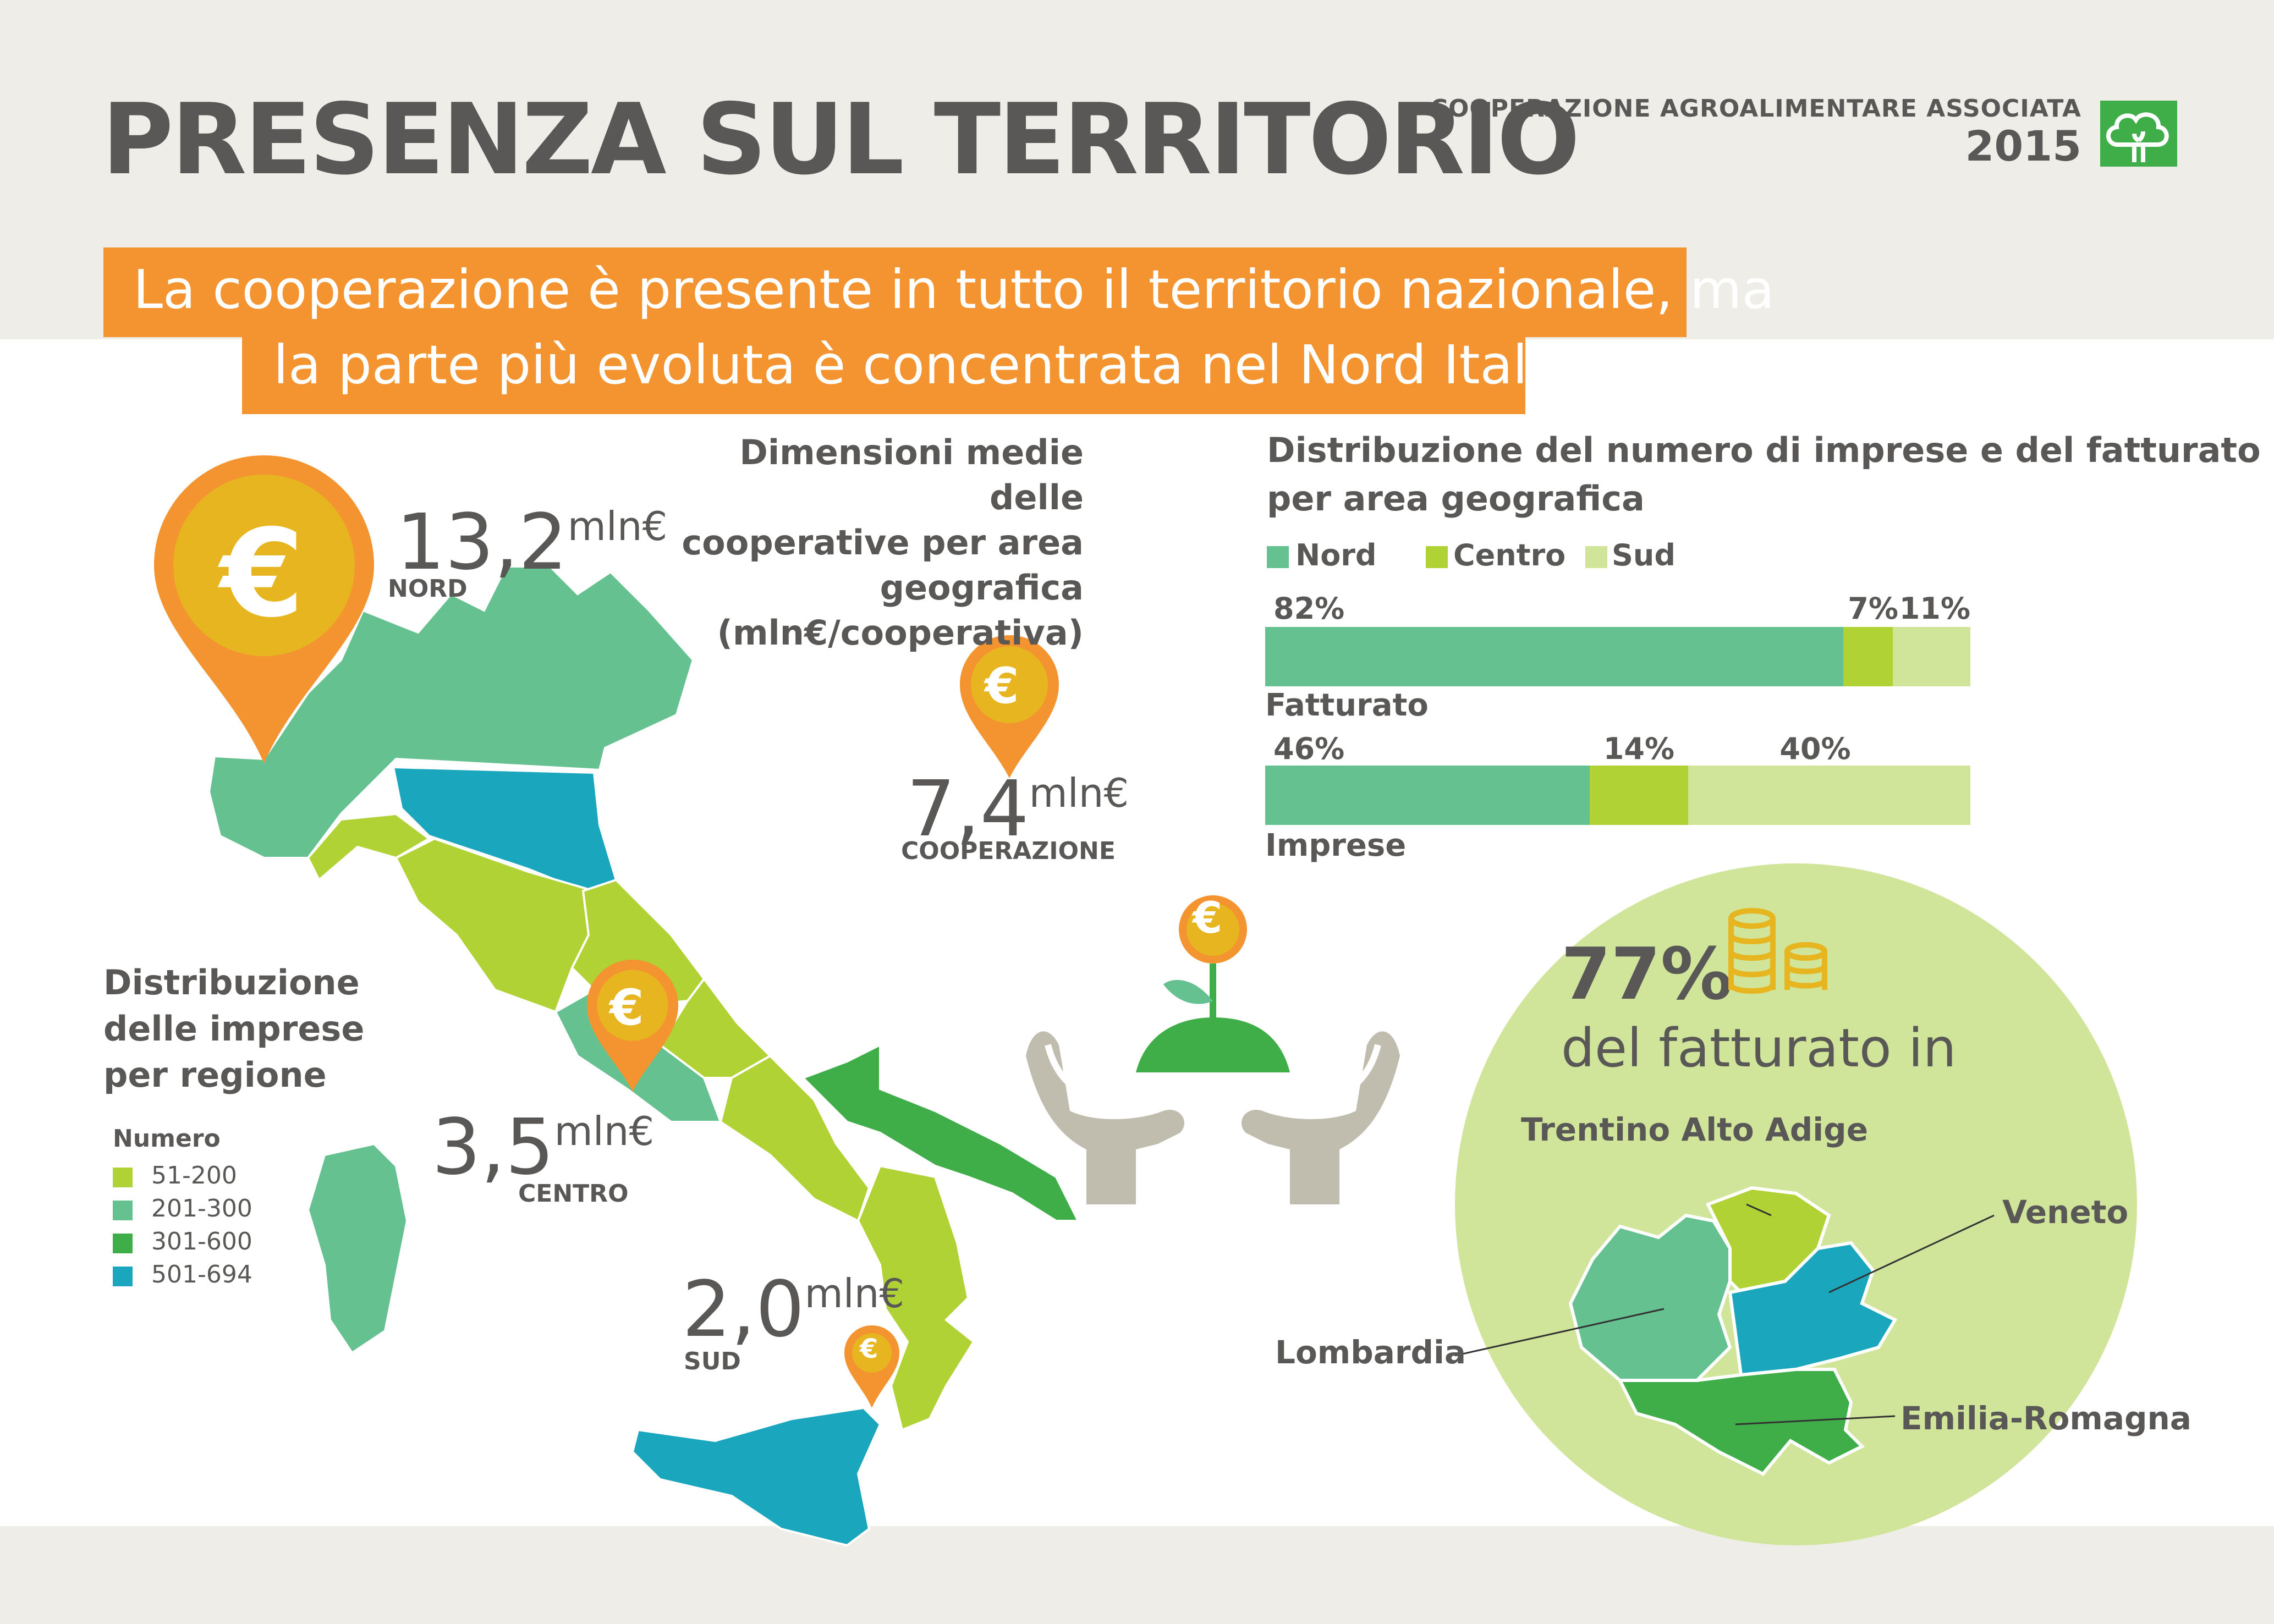  Describe the element at coordinates (626, 1008) in the screenshot. I see `pin-centro-euro: €` at that location.